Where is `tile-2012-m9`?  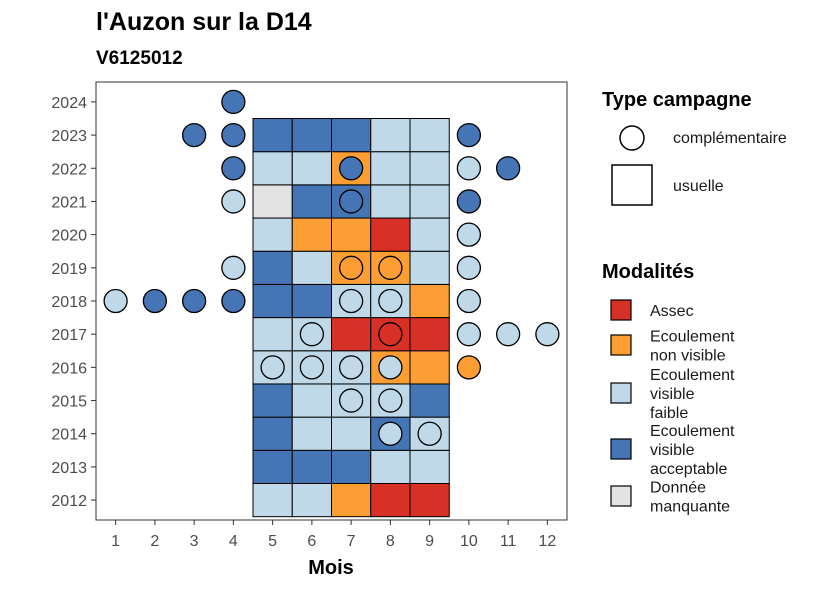 tile-2012-m9 is located at coordinates (429, 500).